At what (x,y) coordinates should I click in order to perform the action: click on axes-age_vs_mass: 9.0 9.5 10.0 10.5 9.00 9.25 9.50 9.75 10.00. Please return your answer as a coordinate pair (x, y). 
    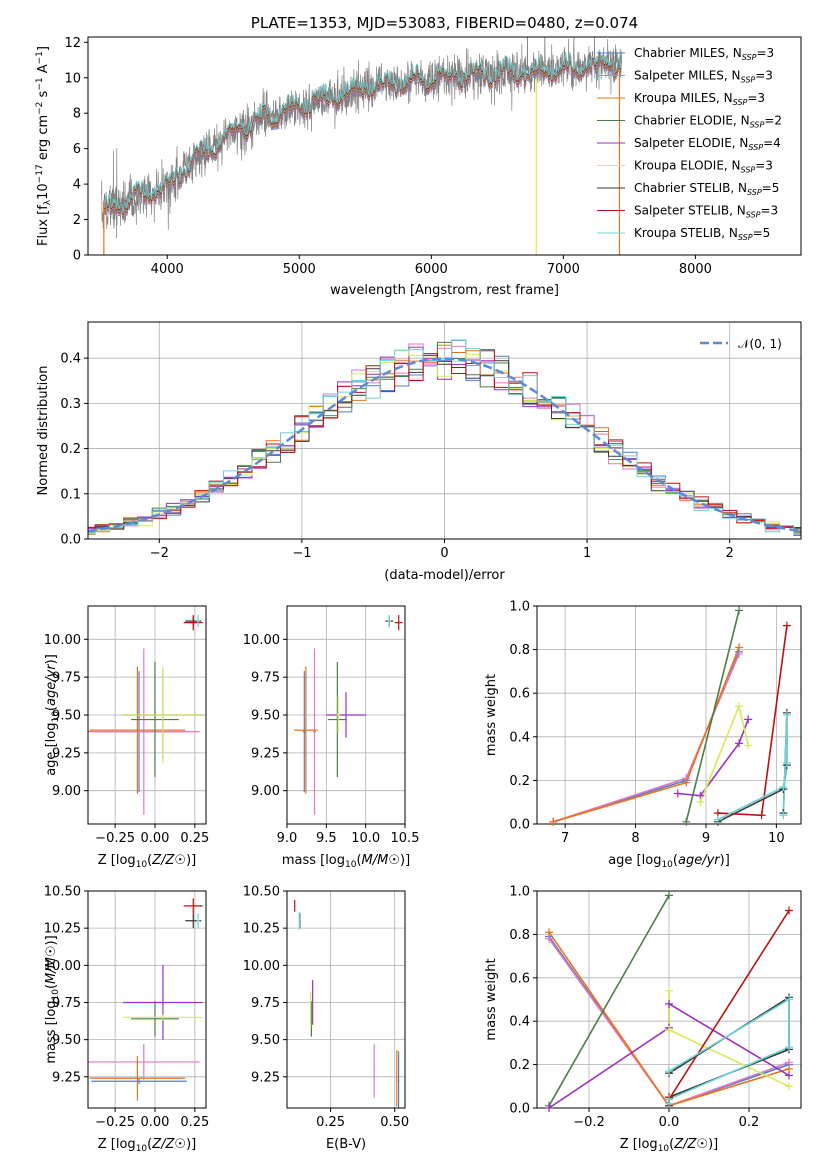
    Looking at the image, I should click on (331, 725).